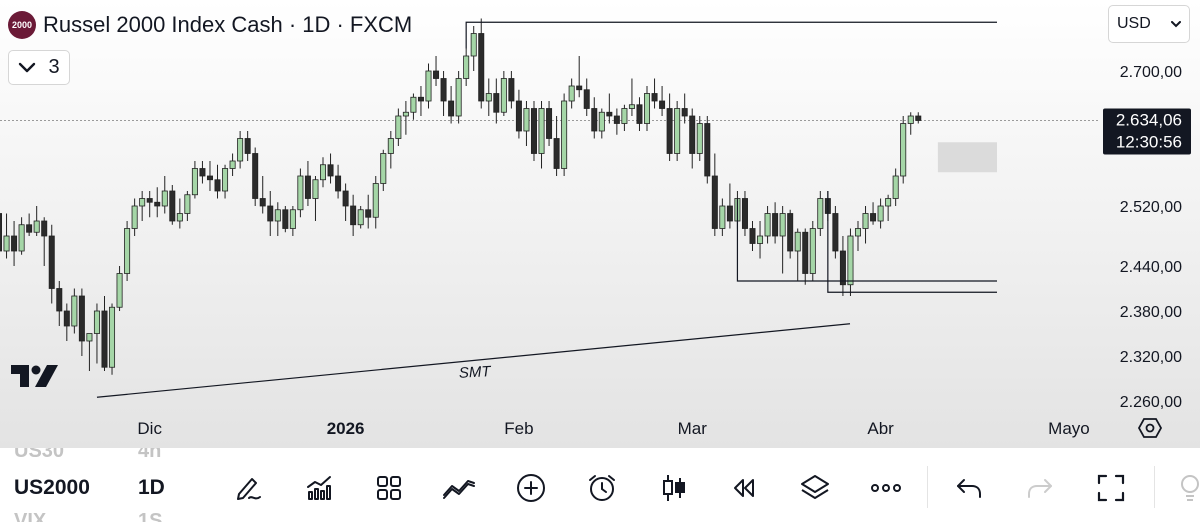 This screenshot has height=522, width=1200. Describe the element at coordinates (150, 455) in the screenshot. I see `timeframe-list-item: 4h` at that location.